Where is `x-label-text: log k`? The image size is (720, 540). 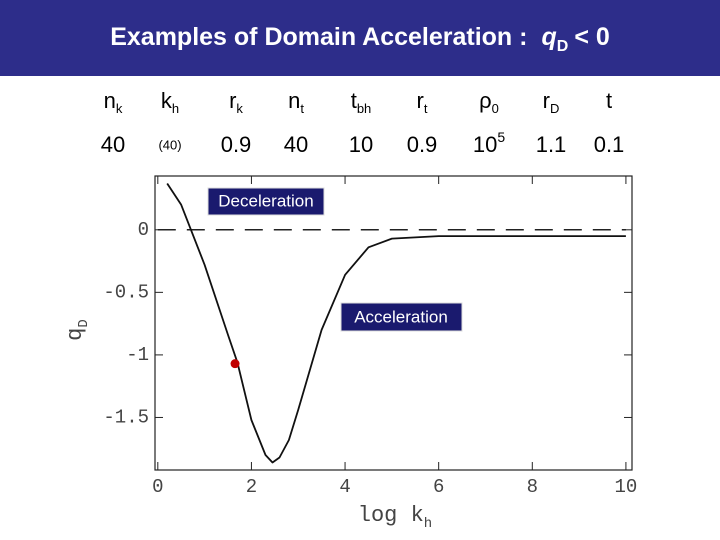
x-label-text: log k is located at coordinates (391, 515).